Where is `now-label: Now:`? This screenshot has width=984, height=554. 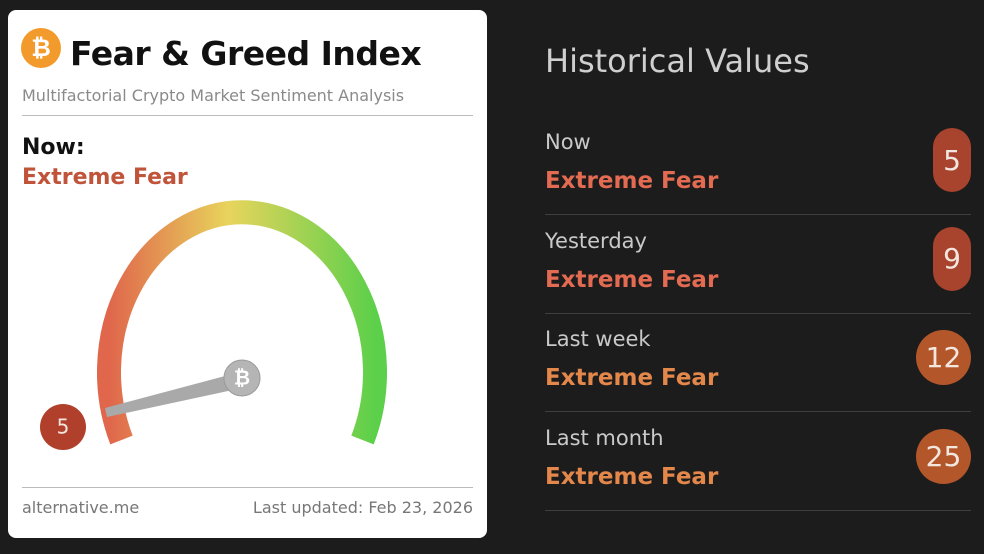 now-label: Now: is located at coordinates (53, 147).